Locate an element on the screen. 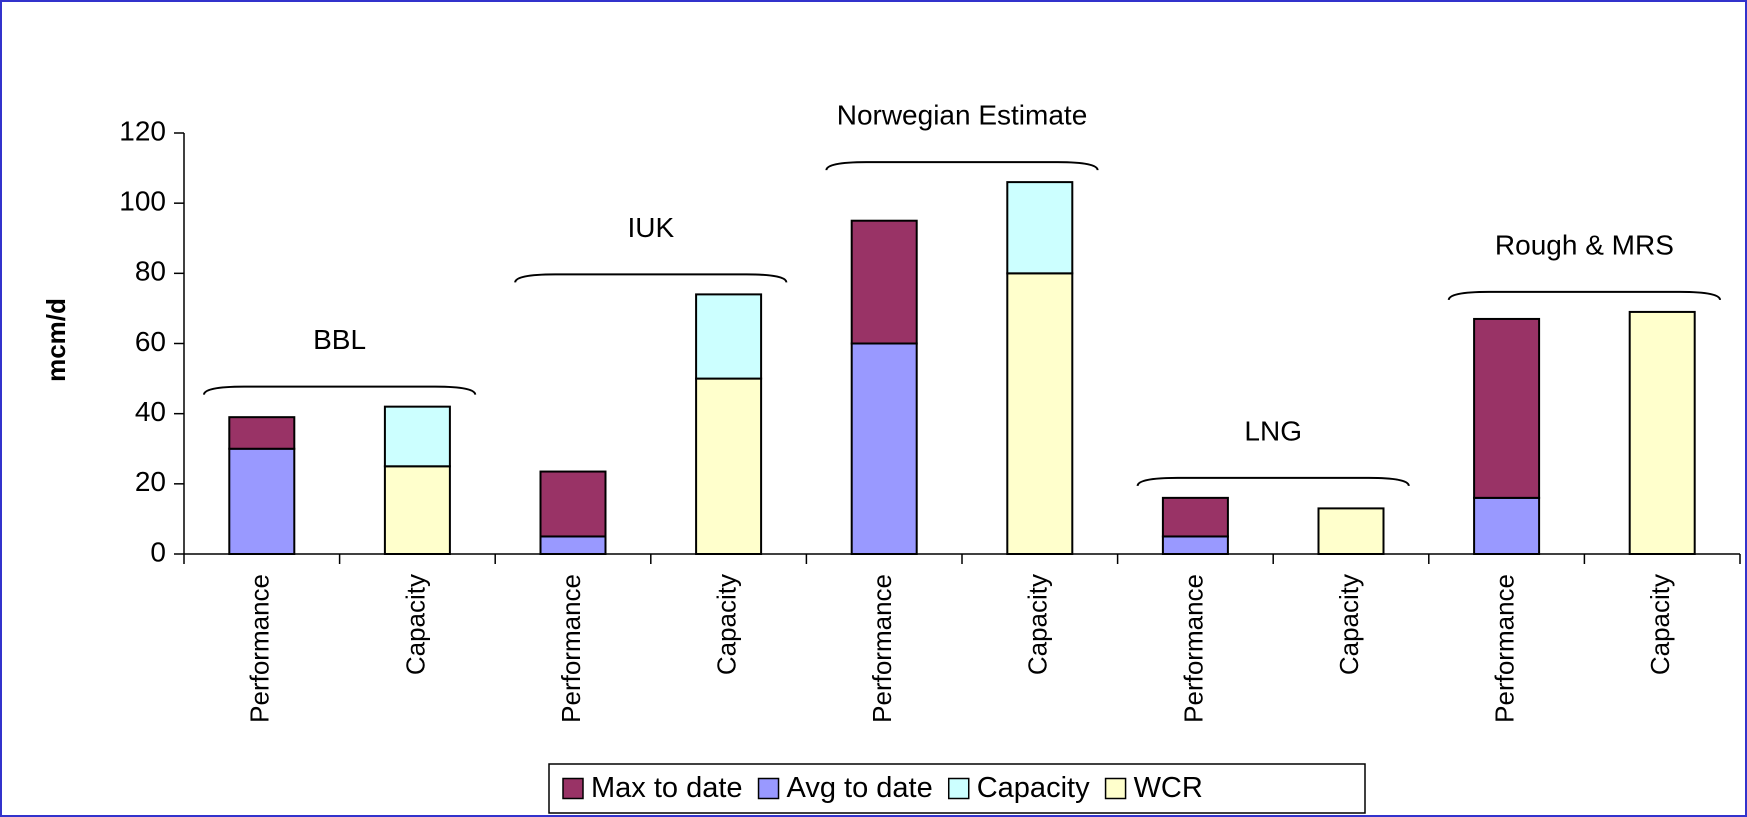 This screenshot has height=817, width=1747. y-tick-label: 100 is located at coordinates (142, 201).